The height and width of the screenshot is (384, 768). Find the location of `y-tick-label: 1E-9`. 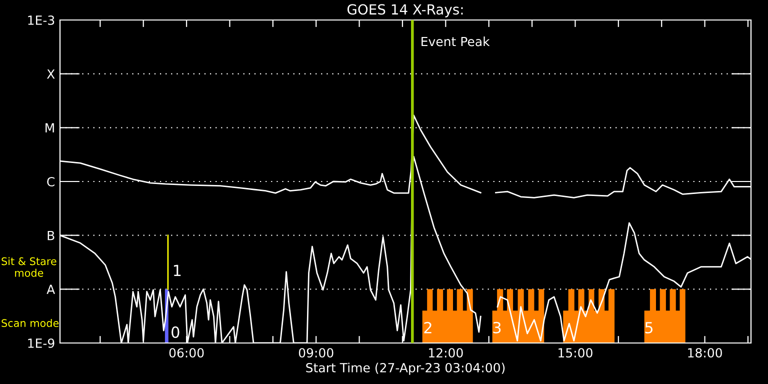

y-tick-label: 1E-9 is located at coordinates (41, 343).